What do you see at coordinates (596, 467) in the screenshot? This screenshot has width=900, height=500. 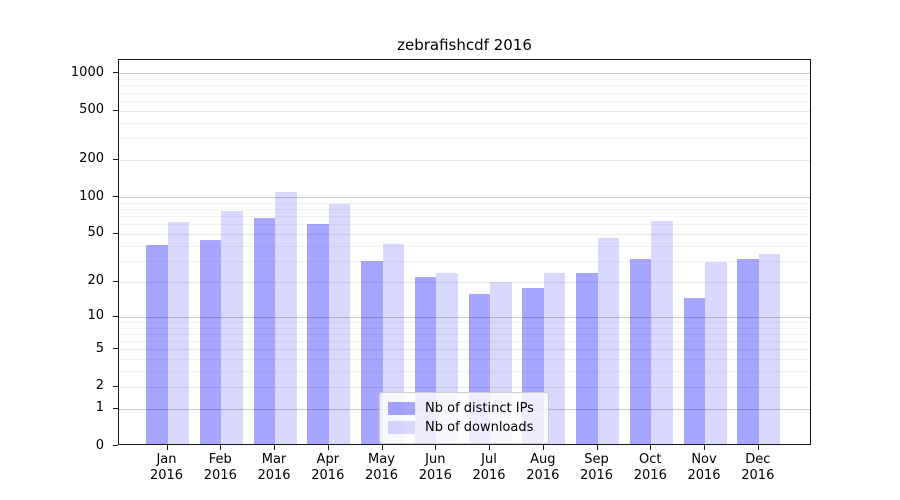 I see `x-tick-label-sep: Sep 2016` at bounding box center [596, 467].